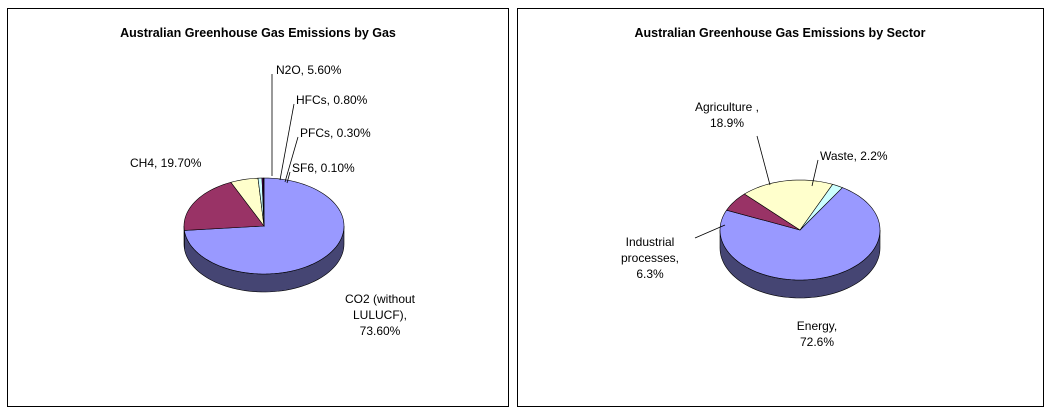 The width and height of the screenshot is (1051, 408). I want to click on data-label: SF6, 0.10%, so click(323, 168).